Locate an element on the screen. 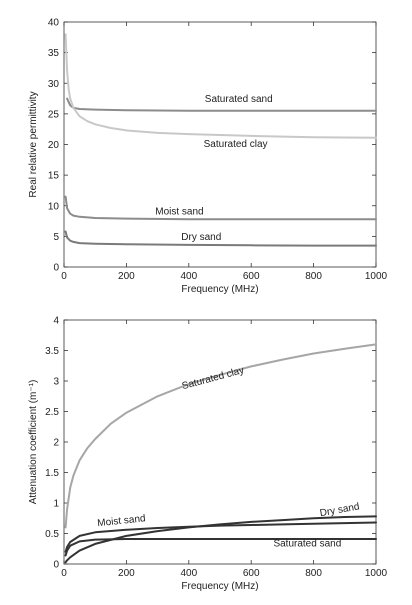  y-tick-label: 5 is located at coordinates (56, 237).